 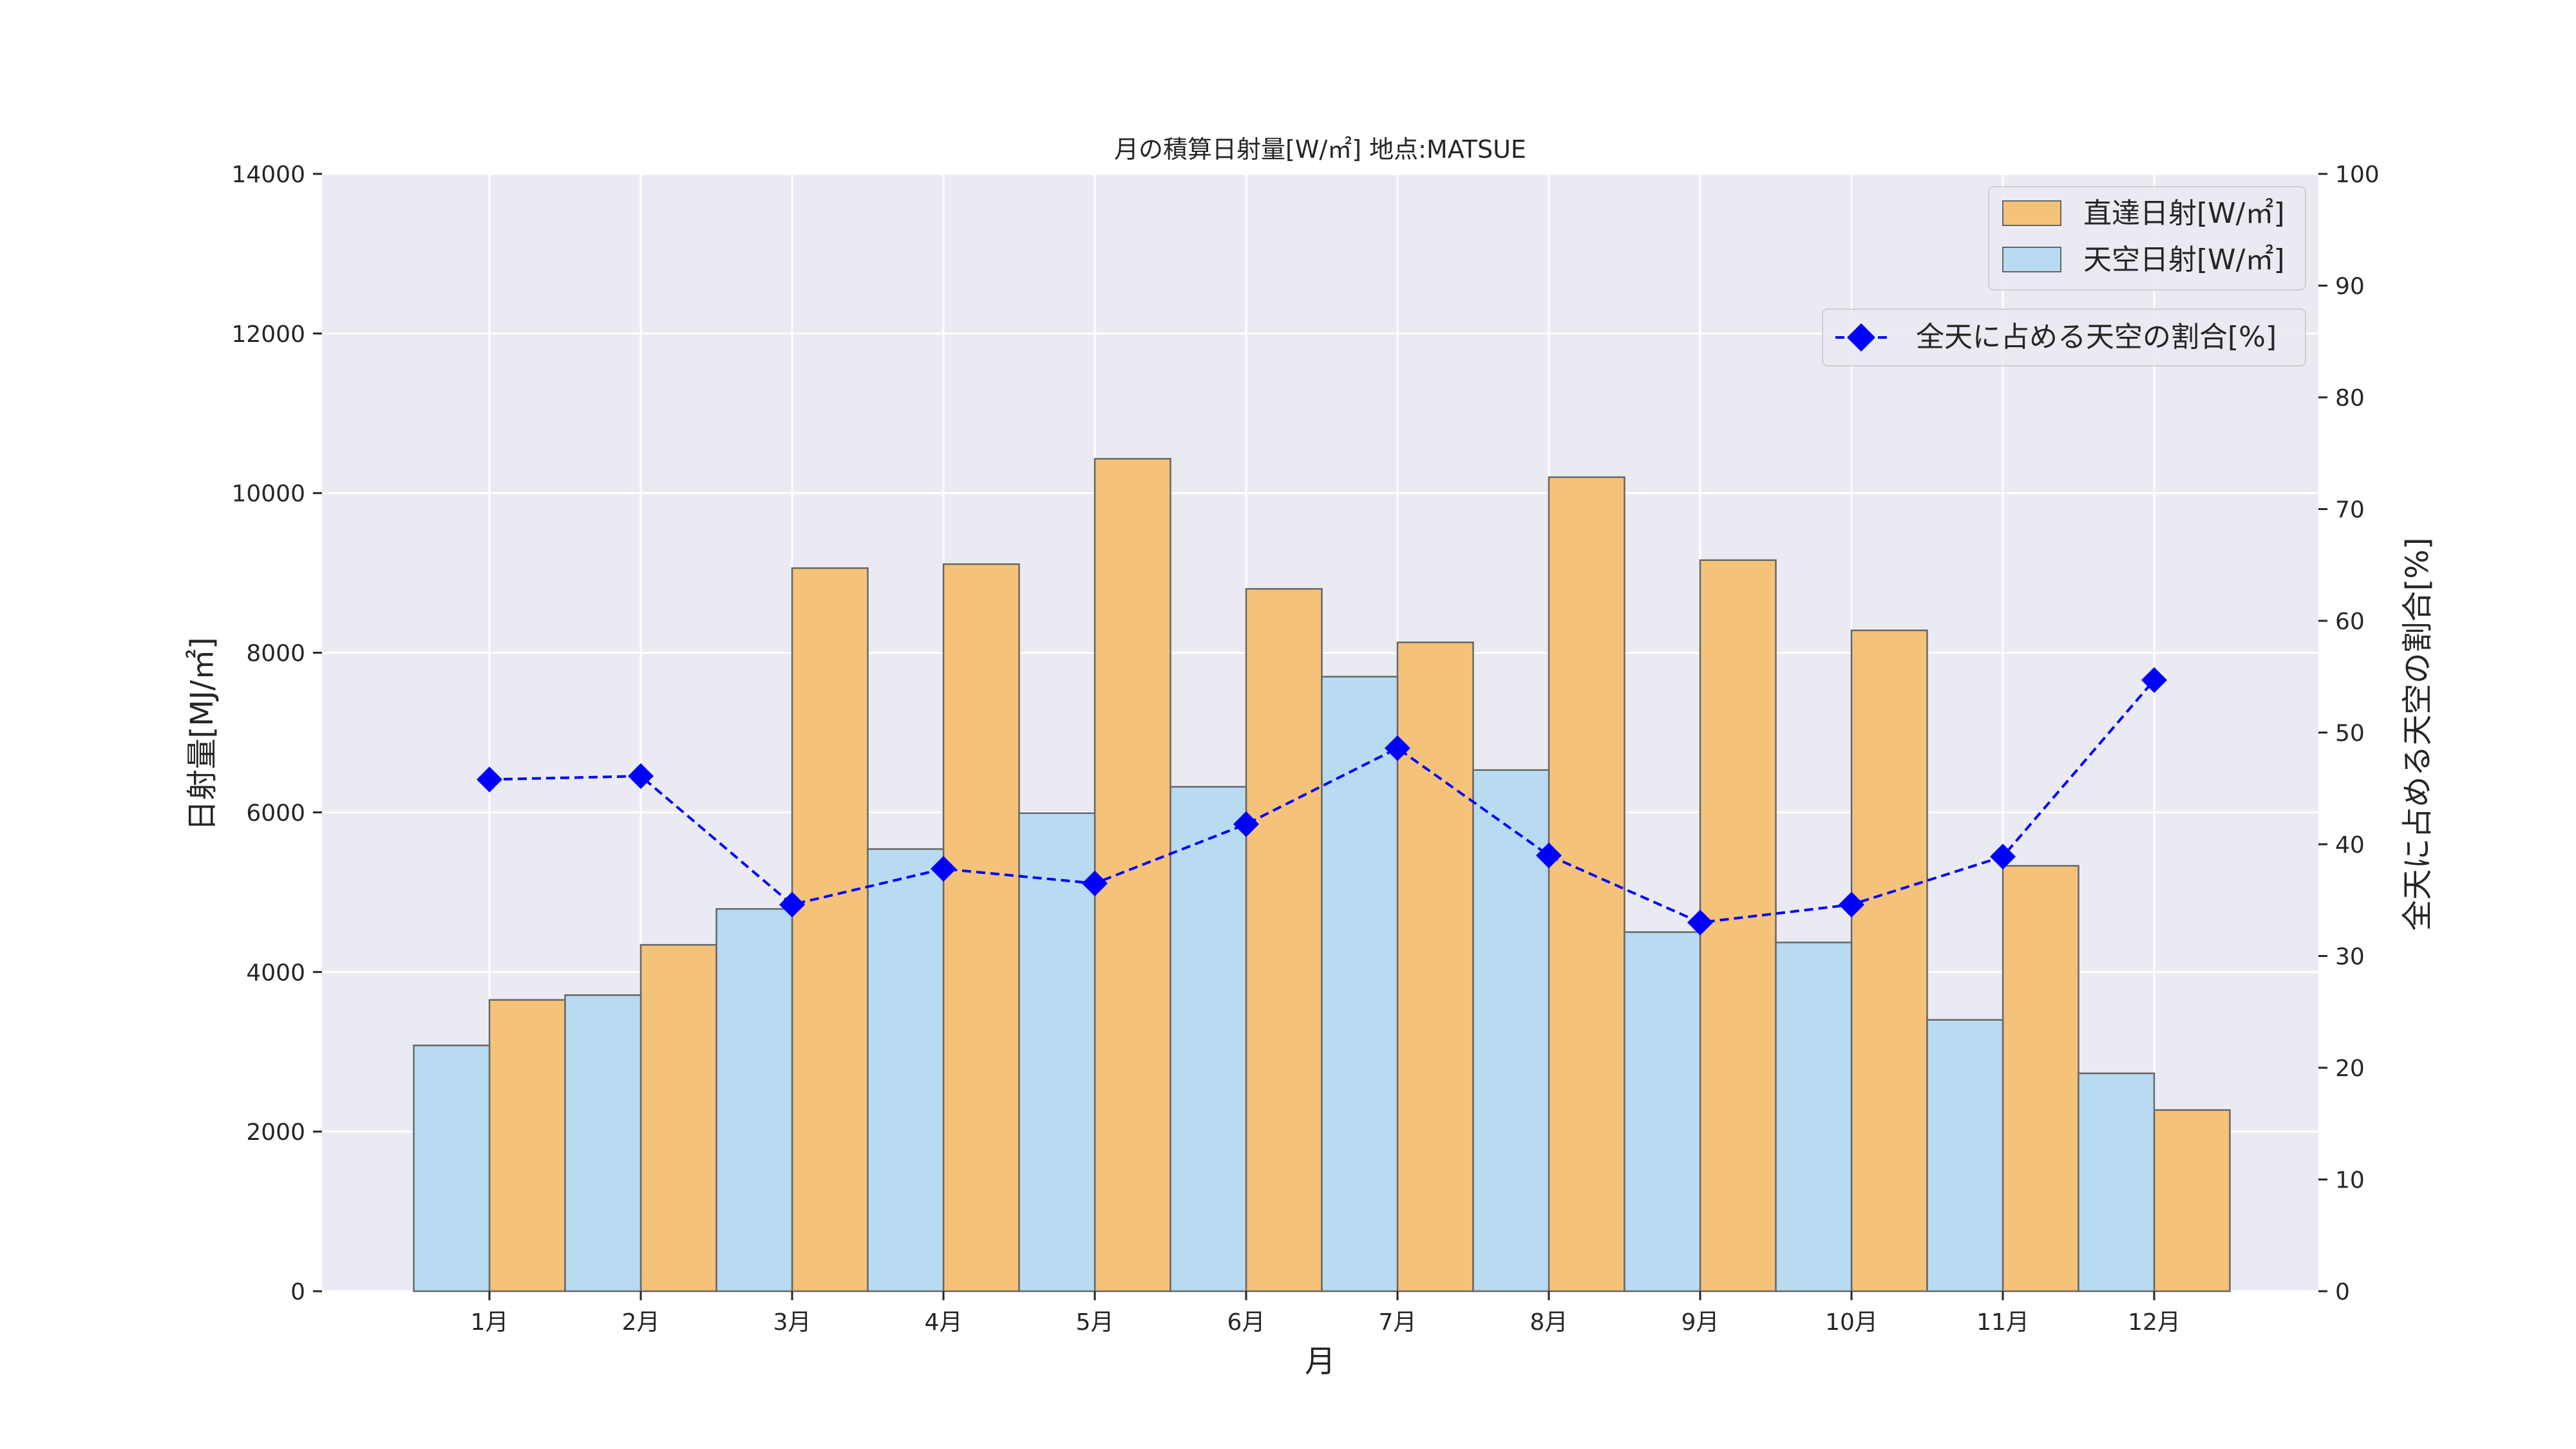 I want to click on legend-bars: 直達日射[W/㎡] 天空日射[W/㎡], so click(x=2147, y=238).